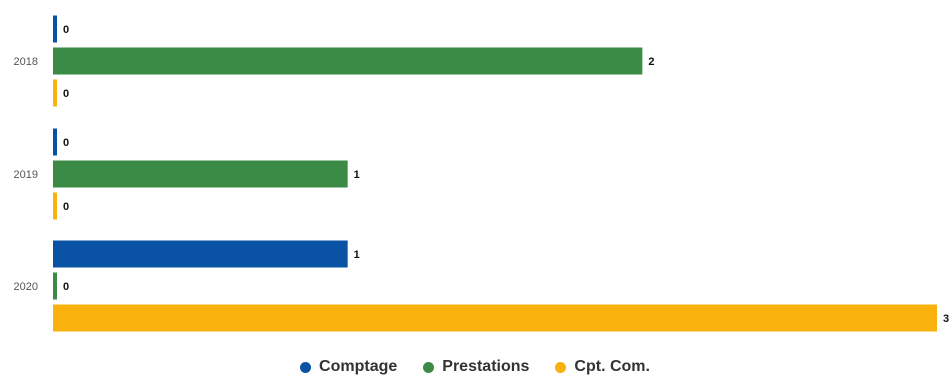 The image size is (950, 377). I want to click on data-label-cpt-com-2018: 0, so click(66, 94).